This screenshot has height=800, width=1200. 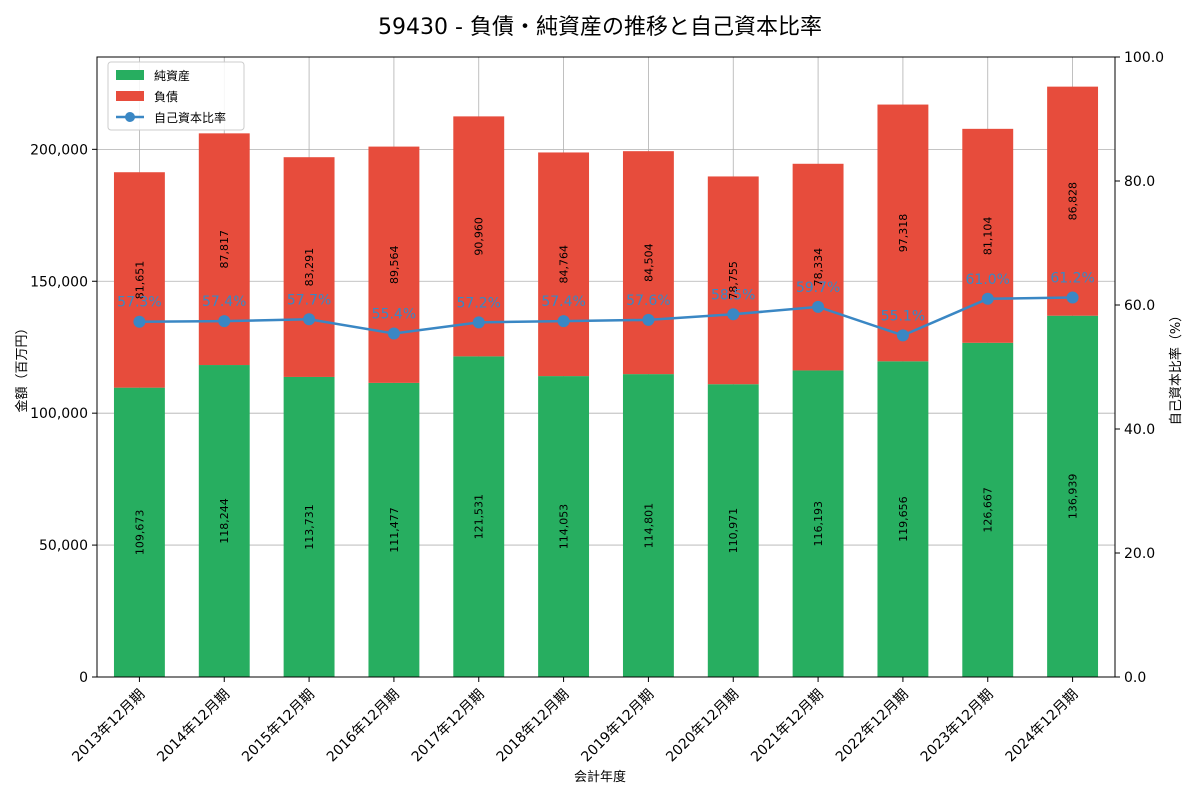 What do you see at coordinates (139, 303) in the screenshot?
I see `ratio-label: 57.3%` at bounding box center [139, 303].